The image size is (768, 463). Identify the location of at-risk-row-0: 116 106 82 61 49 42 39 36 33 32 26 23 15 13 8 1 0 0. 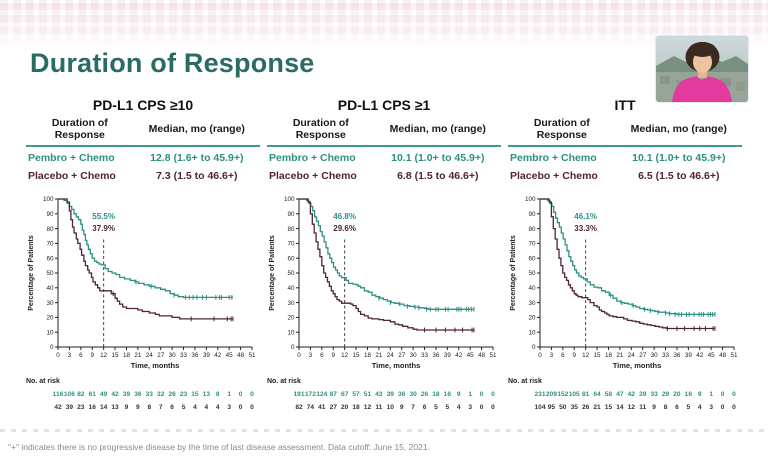
(153, 394).